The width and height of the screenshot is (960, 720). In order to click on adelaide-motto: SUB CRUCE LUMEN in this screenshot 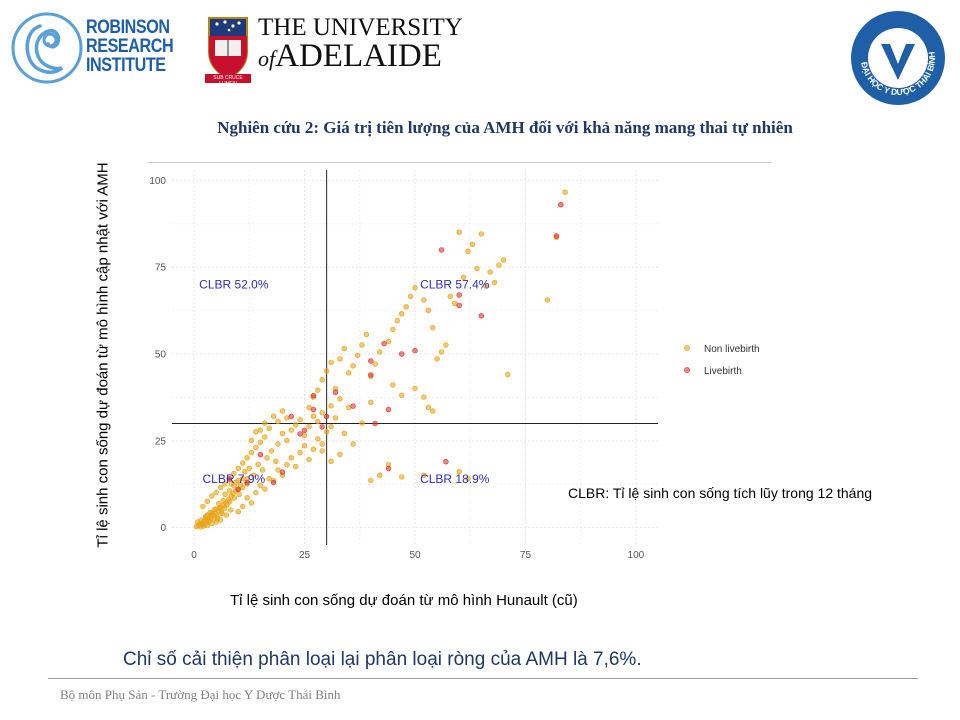, I will do `click(228, 81)`.